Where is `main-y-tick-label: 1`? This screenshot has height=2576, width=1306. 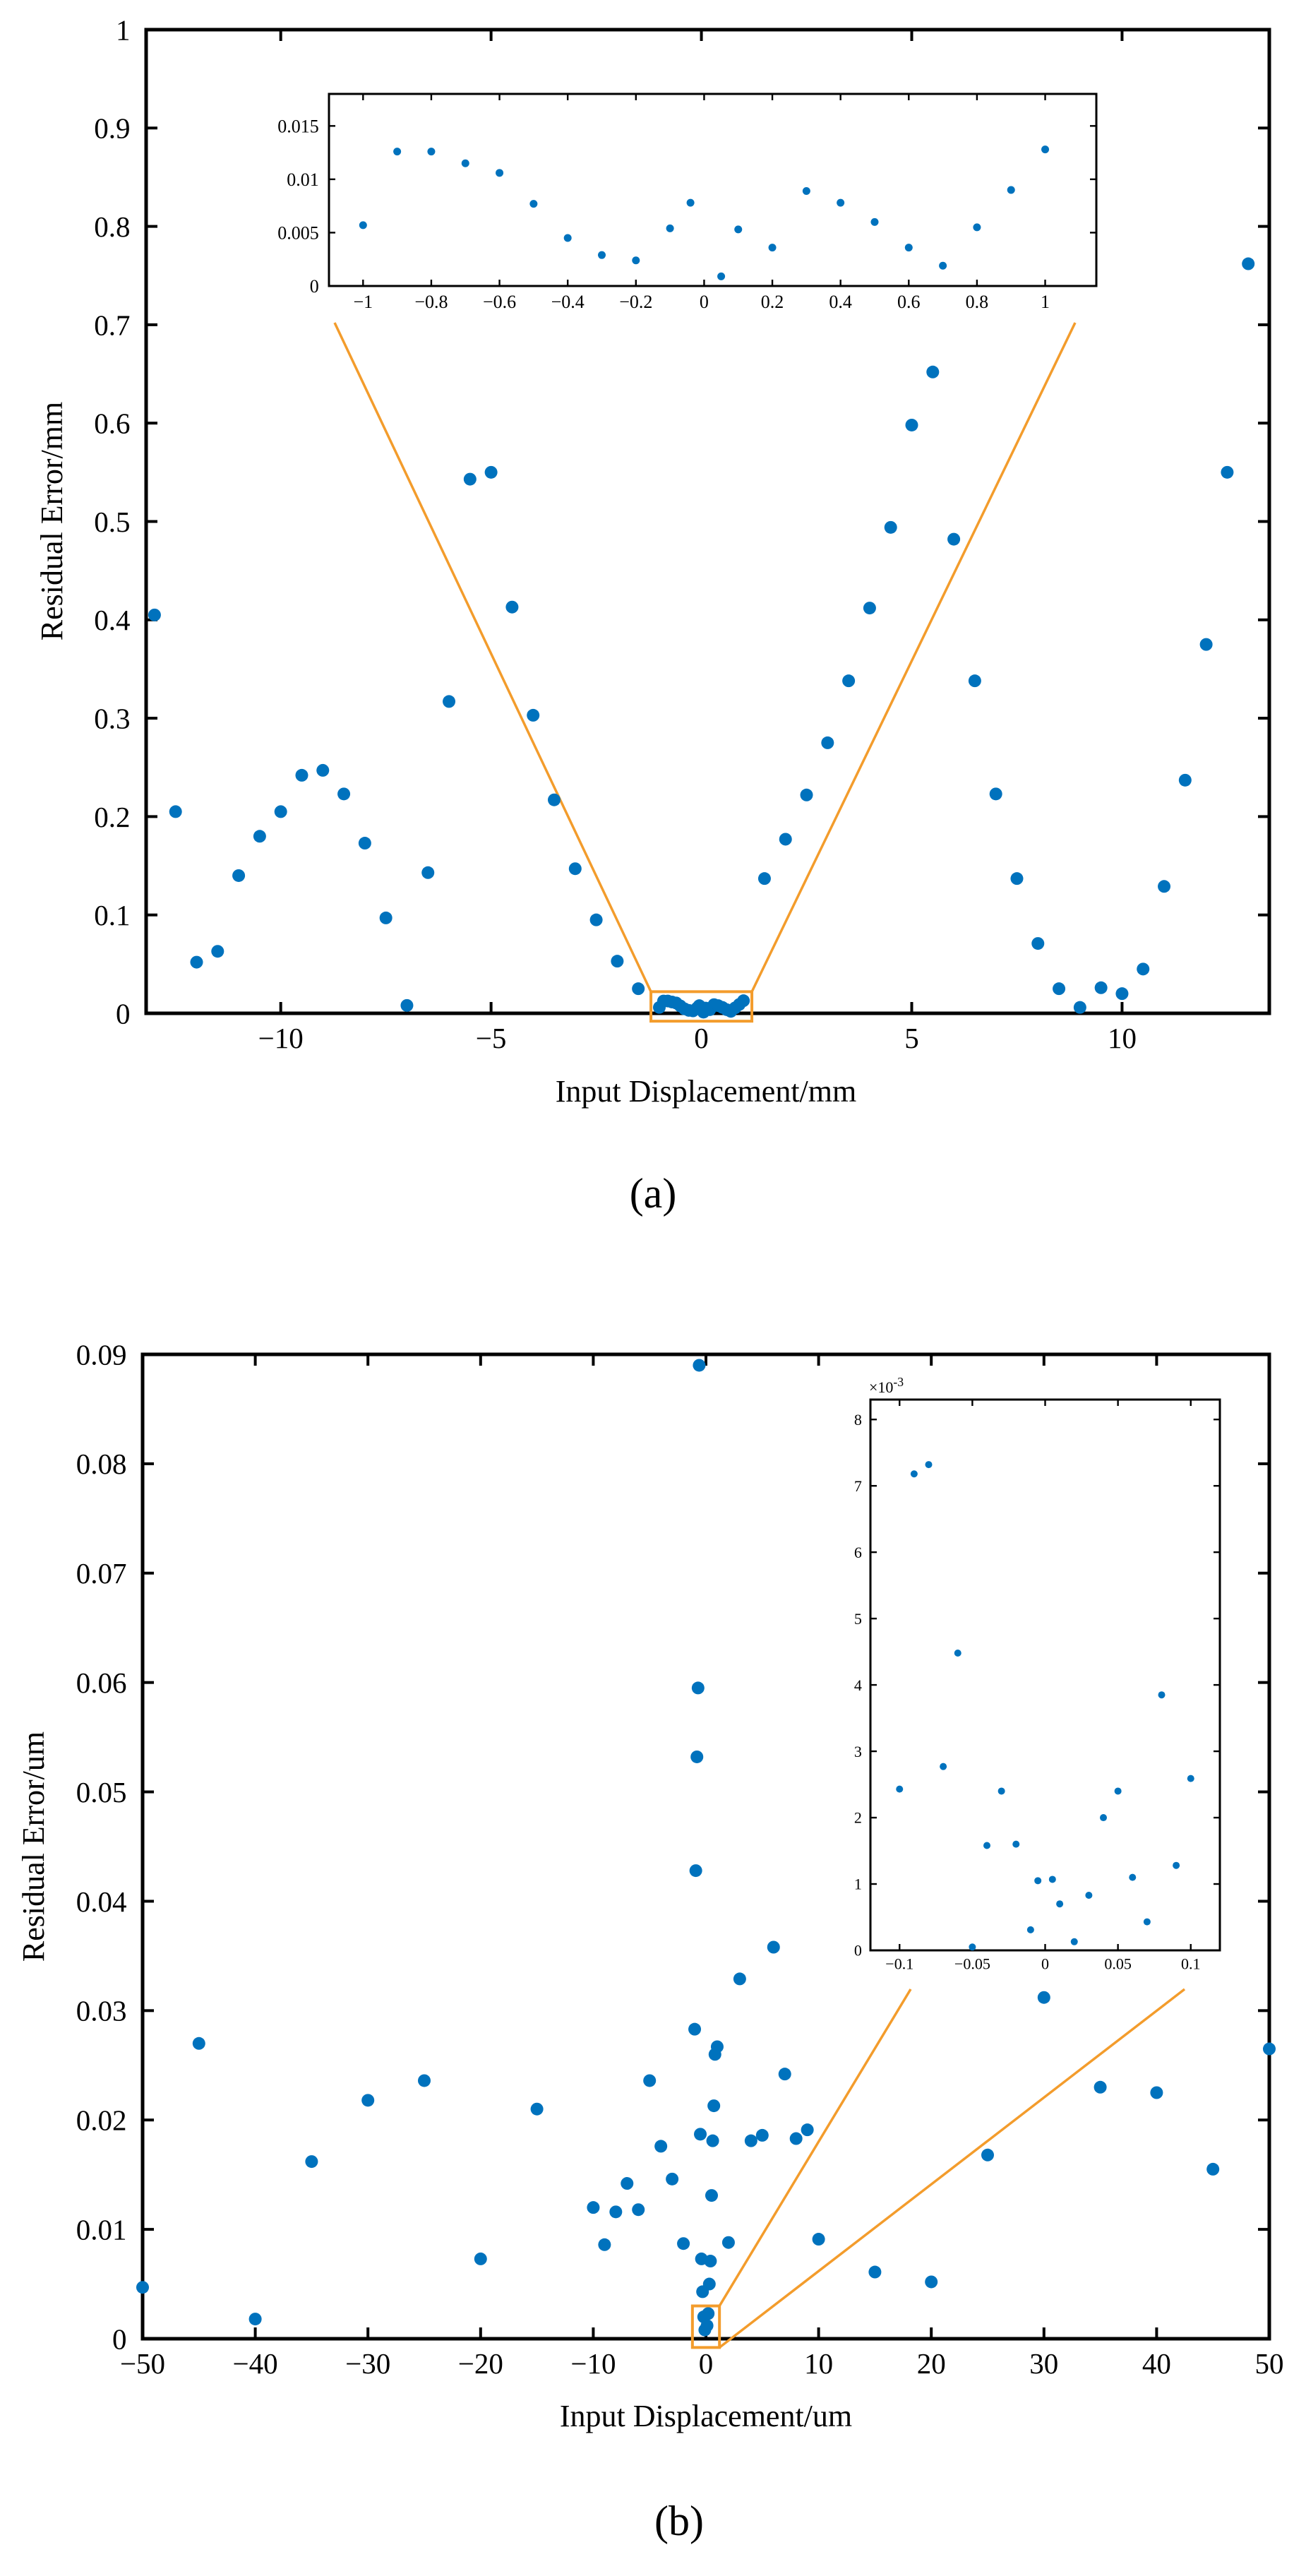 main-y-tick-label: 1 is located at coordinates (124, 29).